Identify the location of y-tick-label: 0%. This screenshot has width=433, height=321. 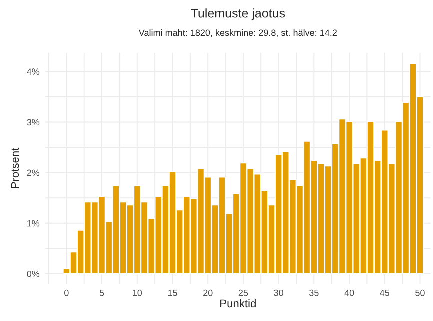
(33, 274).